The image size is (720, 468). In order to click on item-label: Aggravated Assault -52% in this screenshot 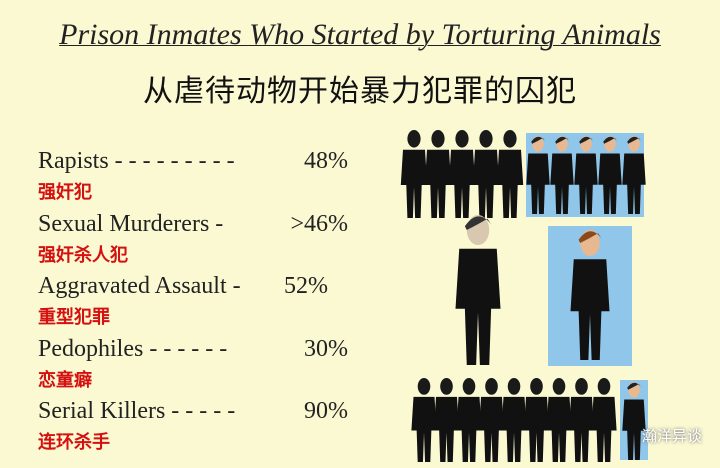, I will do `click(183, 286)`.